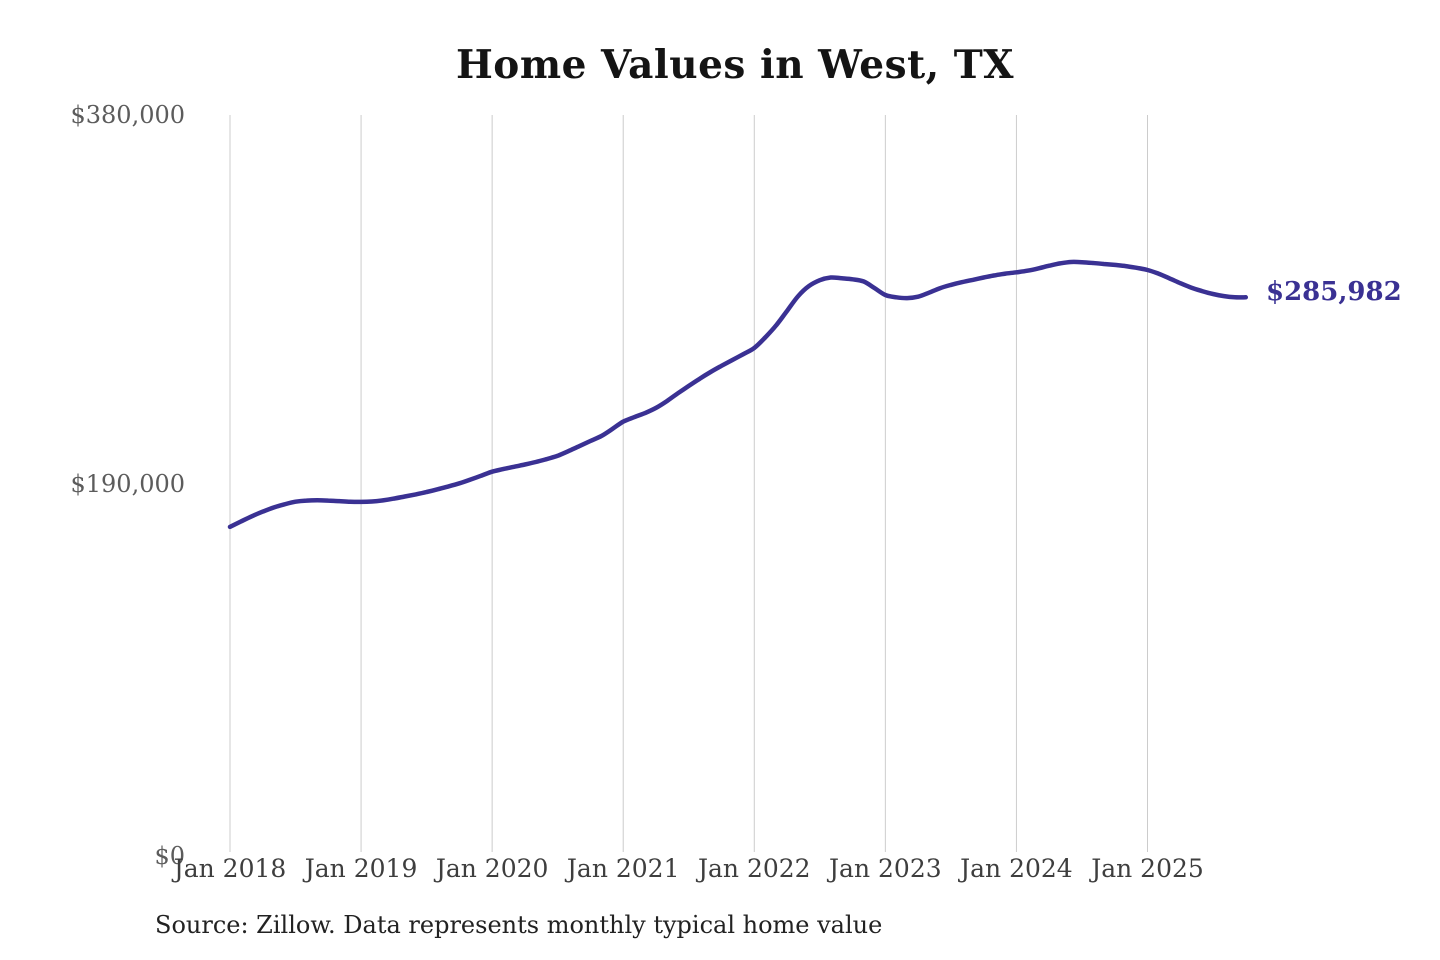 Image resolution: width=1440 pixels, height=960 pixels. Describe the element at coordinates (492, 868) in the screenshot. I see `x-axis-label-jan-2020: Jan 2020` at that location.